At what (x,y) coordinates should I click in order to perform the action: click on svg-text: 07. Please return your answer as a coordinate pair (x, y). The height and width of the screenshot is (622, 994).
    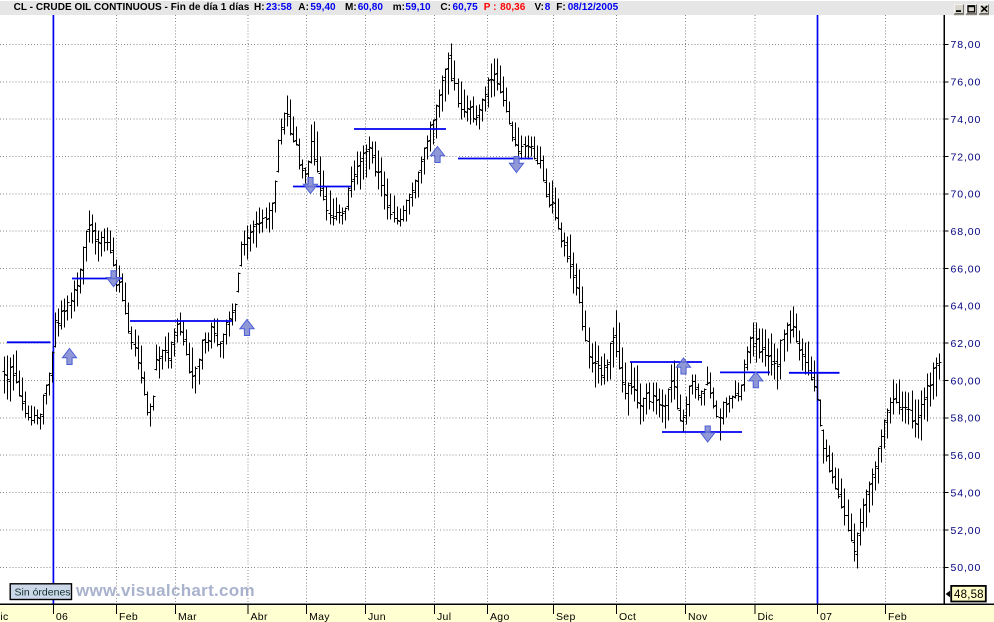
    Looking at the image, I should click on (826, 616).